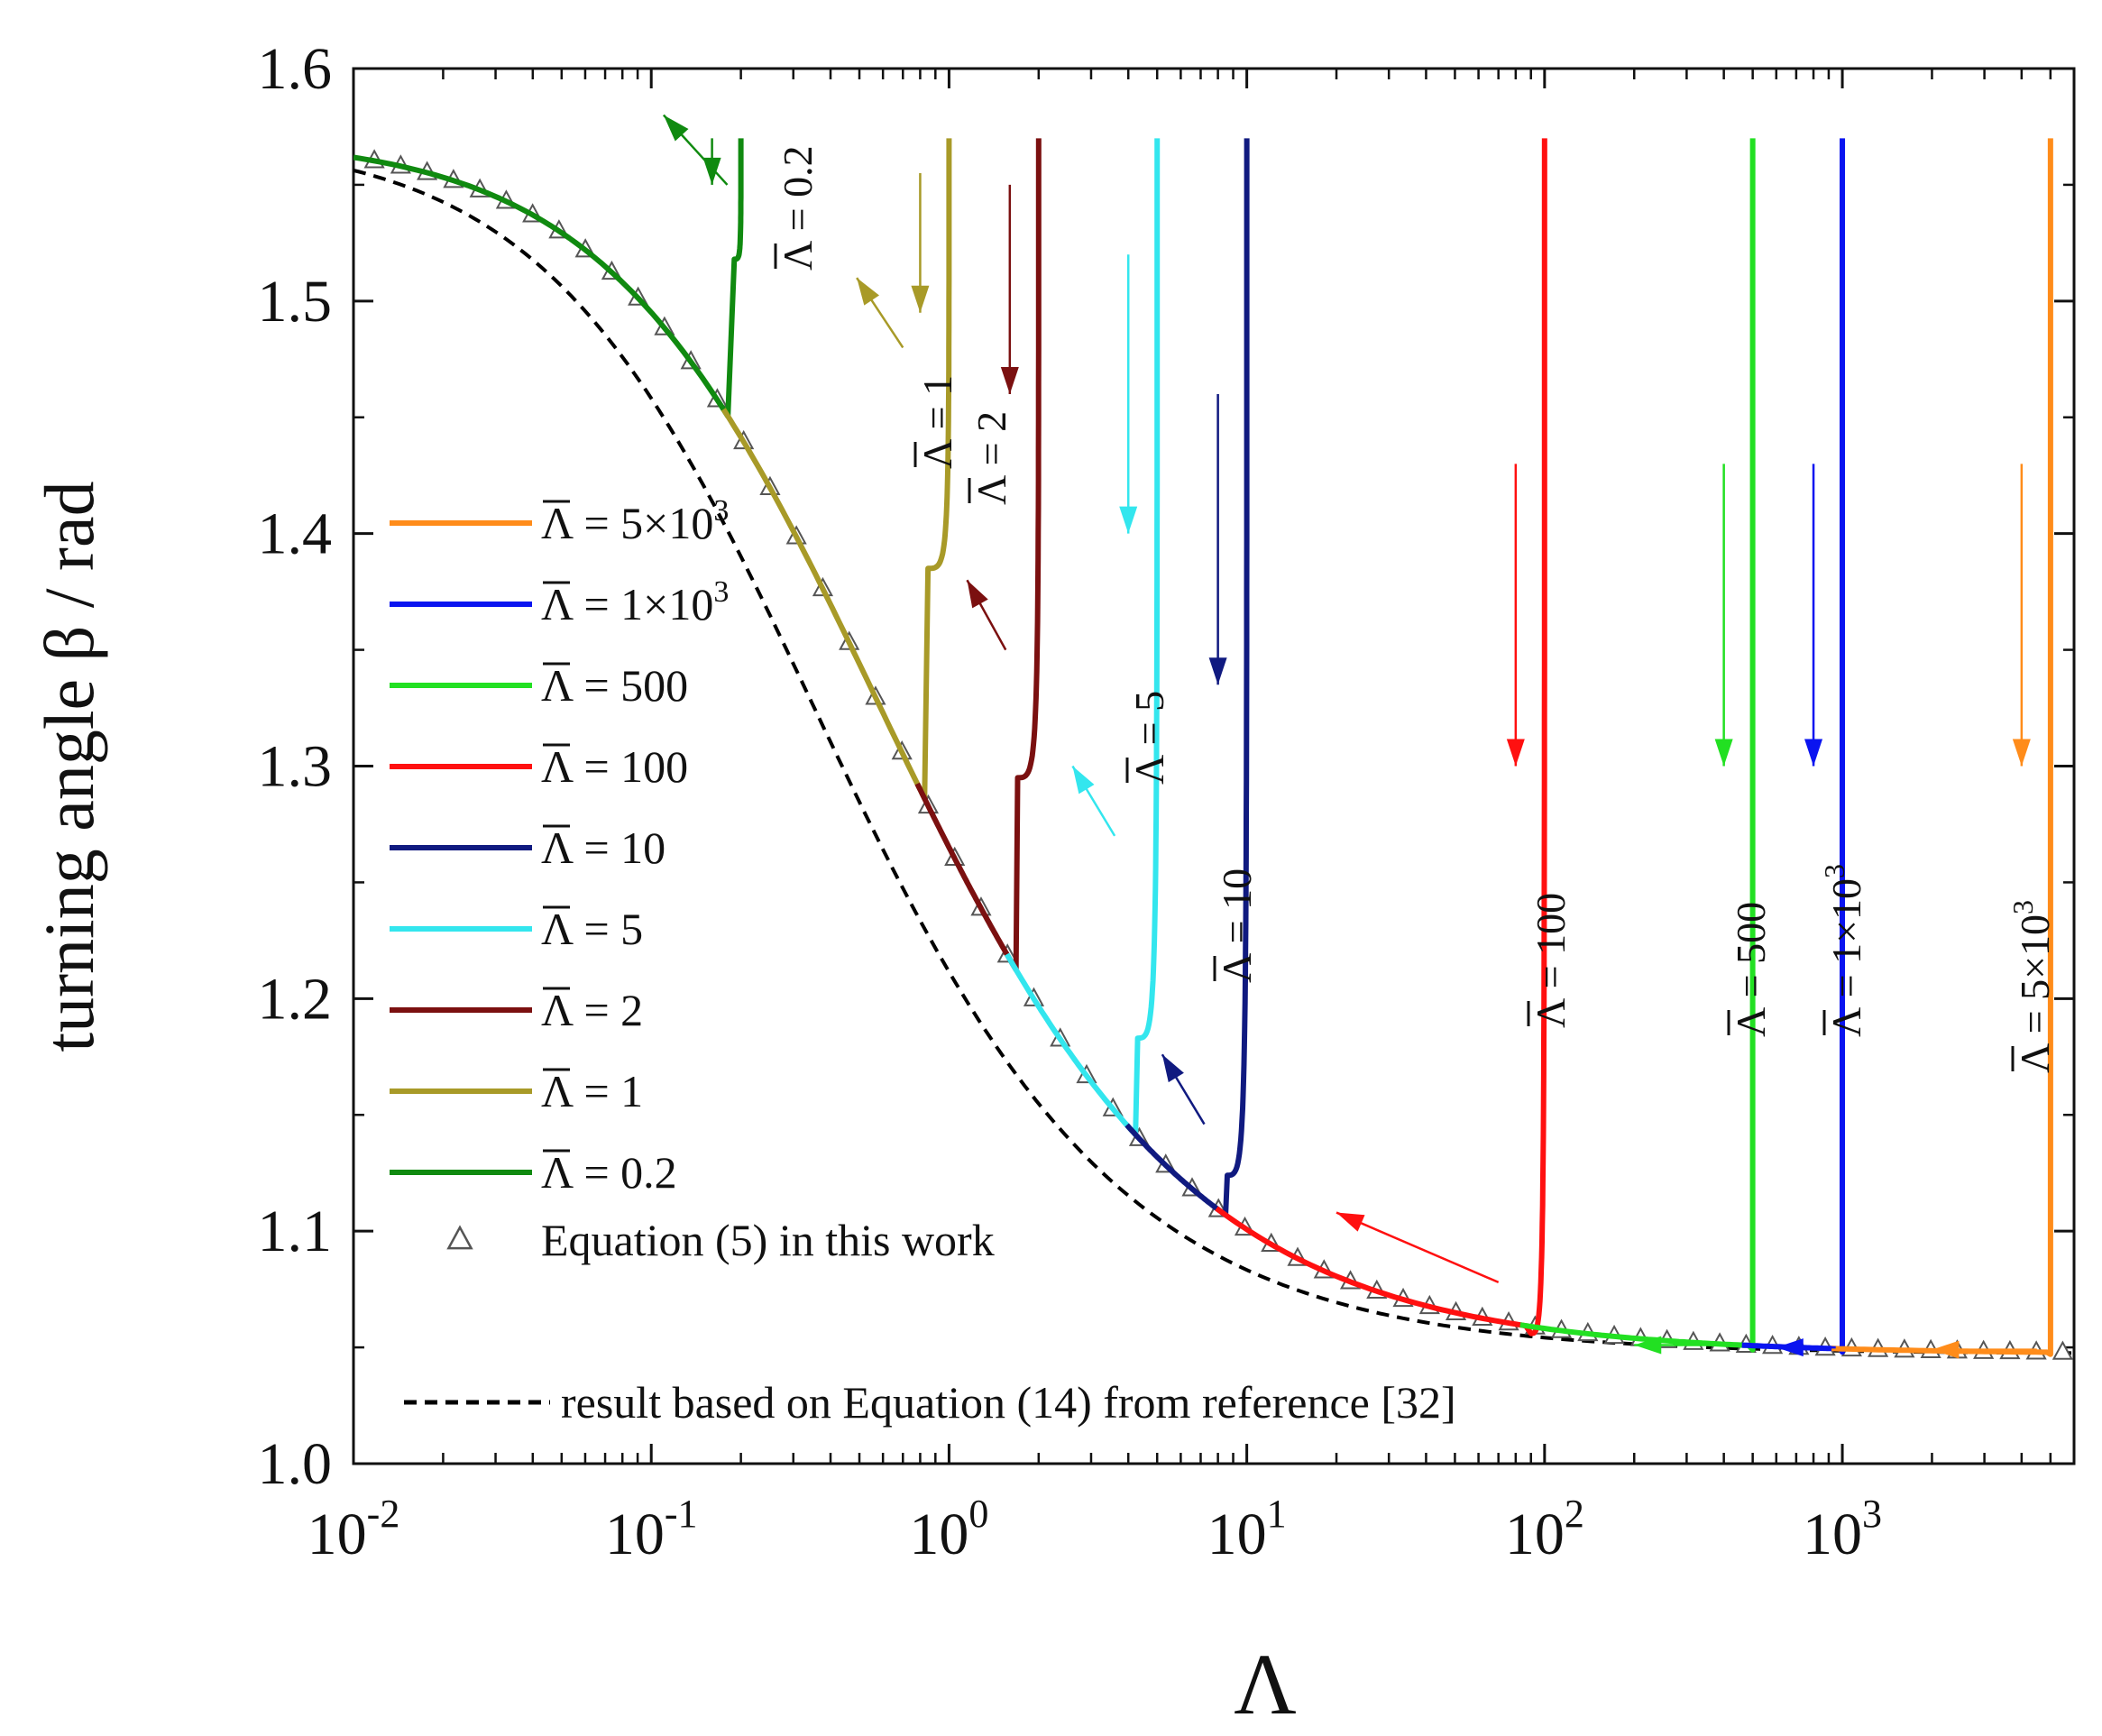  What do you see at coordinates (1842, 1529) in the screenshot?
I see `x-tick-label: 10³` at bounding box center [1842, 1529].